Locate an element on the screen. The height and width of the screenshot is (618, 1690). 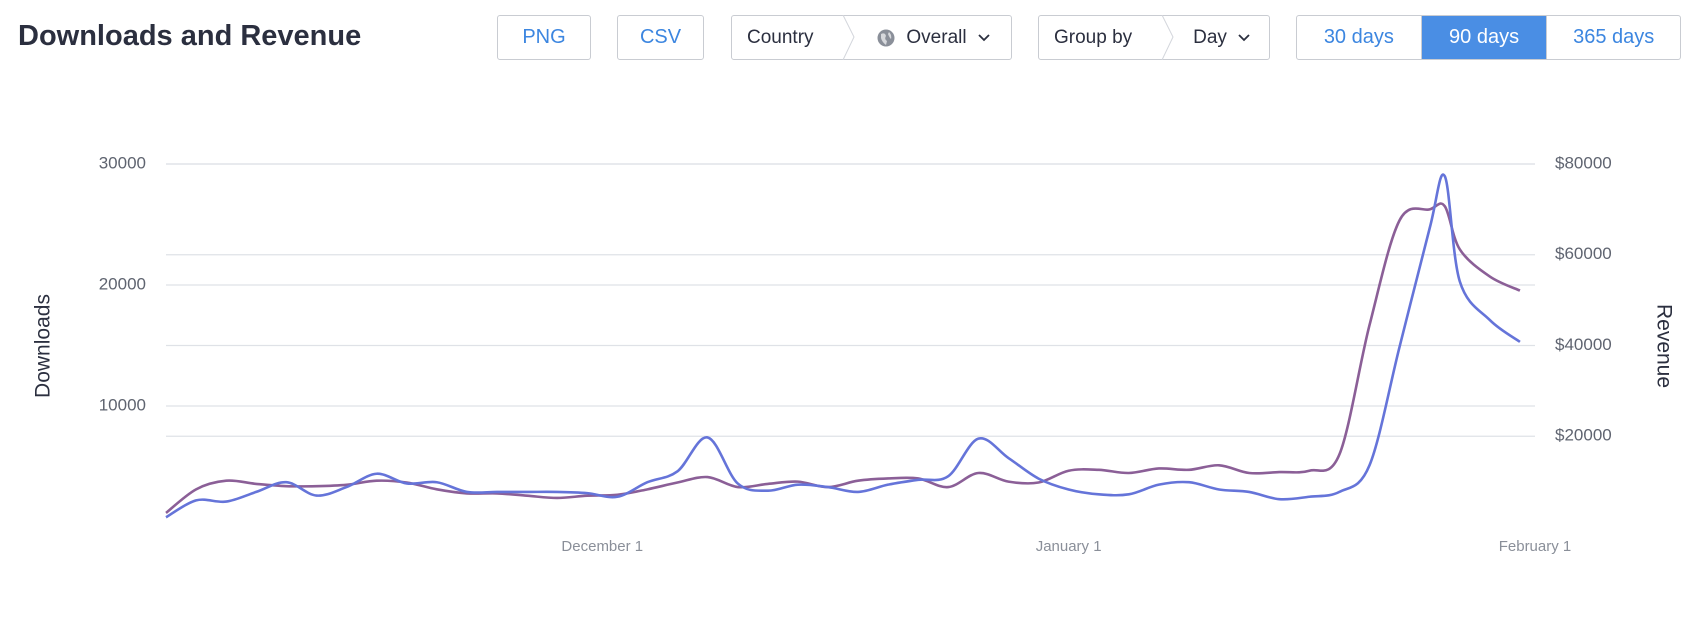
range-selector: 30 days 90 days 365 days is located at coordinates (1488, 37).